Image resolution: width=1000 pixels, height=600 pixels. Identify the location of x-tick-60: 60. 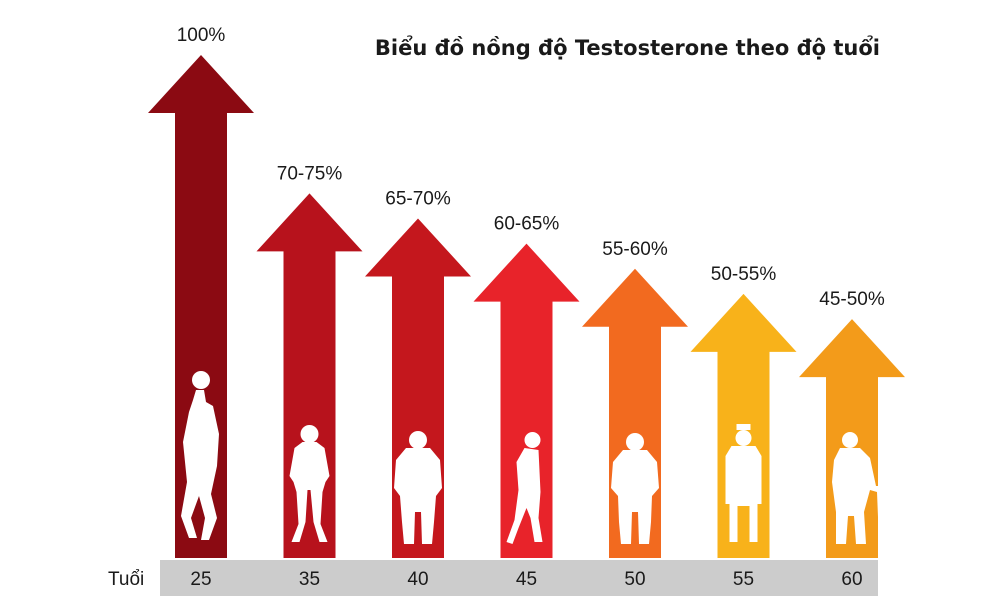
(851, 579).